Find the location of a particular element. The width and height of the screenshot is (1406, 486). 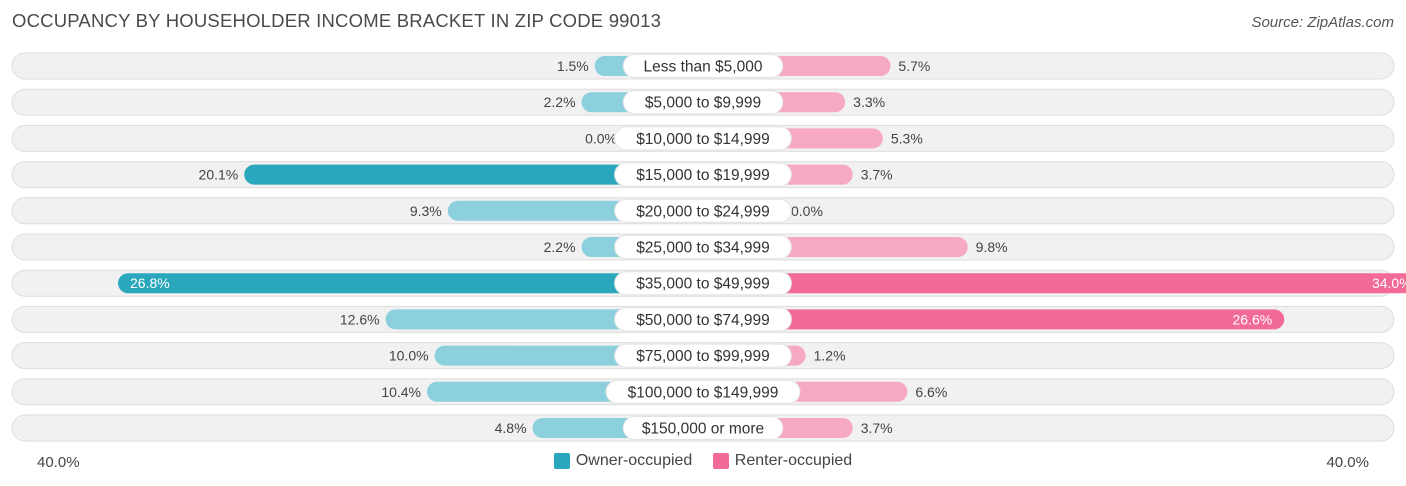

legend-renter: Renter-occupied is located at coordinates (782, 461).